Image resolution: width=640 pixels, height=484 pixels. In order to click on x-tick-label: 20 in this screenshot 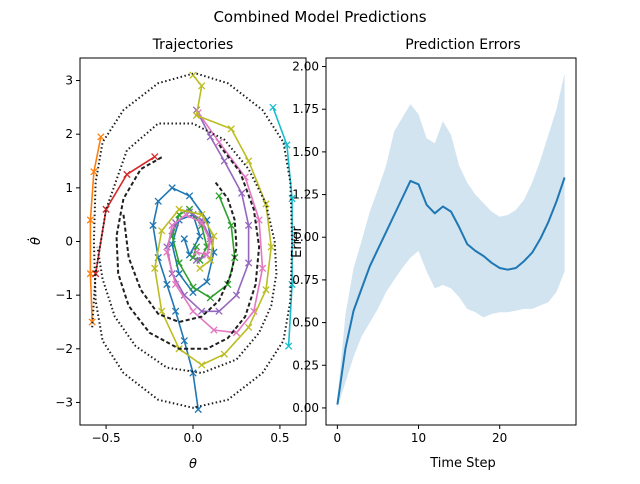, I will do `click(499, 438)`.